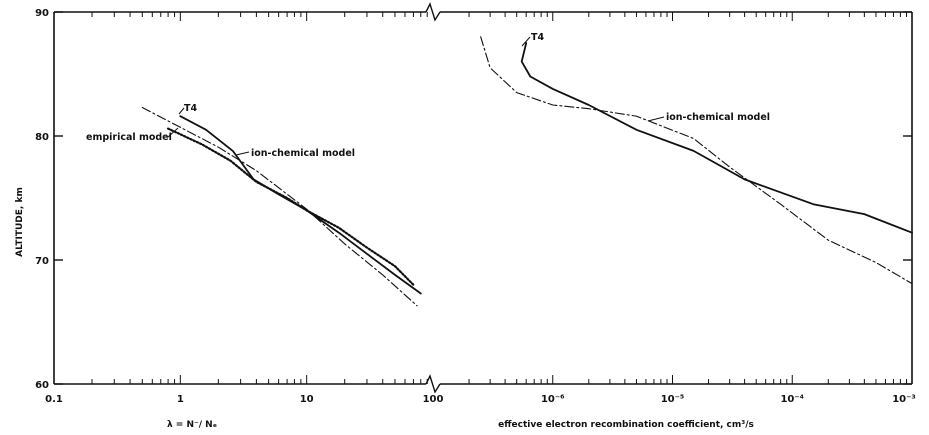 Image resolution: width=929 pixels, height=435 pixels. Describe the element at coordinates (42, 261) in the screenshot. I see `y-tick-label-70: 70` at that location.